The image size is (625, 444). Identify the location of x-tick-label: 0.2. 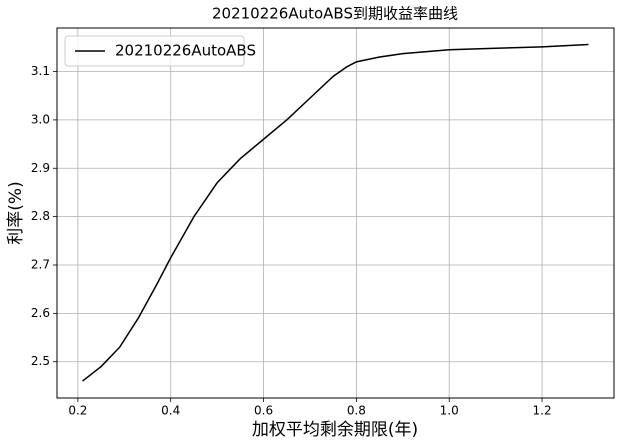
(77, 411).